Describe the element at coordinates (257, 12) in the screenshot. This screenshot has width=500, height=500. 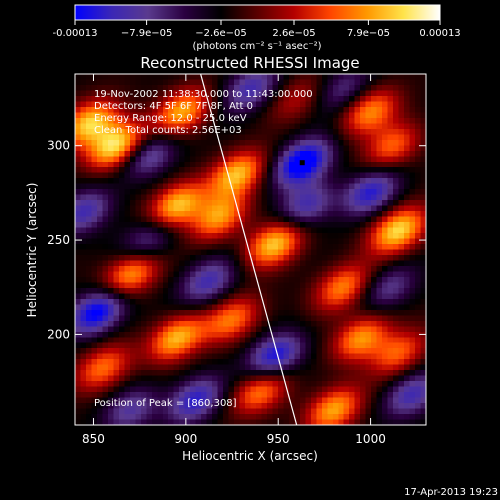
I see `colorbar` at that location.